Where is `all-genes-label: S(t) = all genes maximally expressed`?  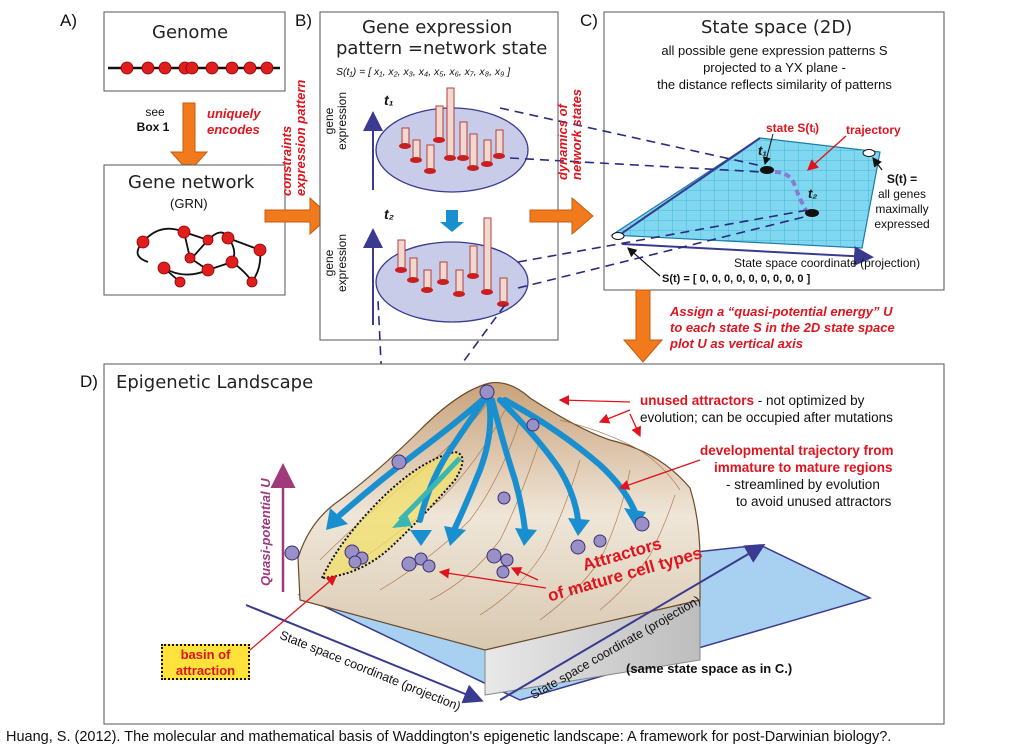 all-genes-label: S(t) = all genes maximally expressed is located at coordinates (902, 201).